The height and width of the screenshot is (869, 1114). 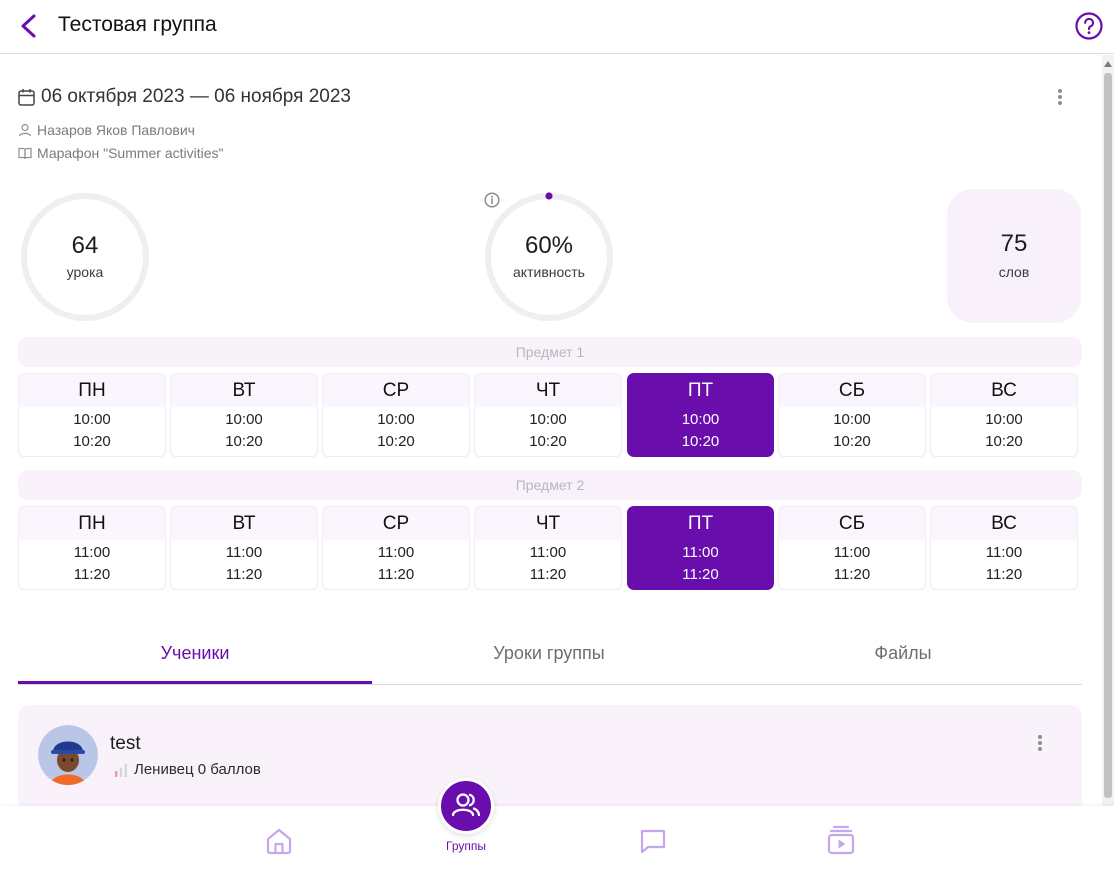 What do you see at coordinates (1108, 64) in the screenshot?
I see `scroll-up-arrow-icon` at bounding box center [1108, 64].